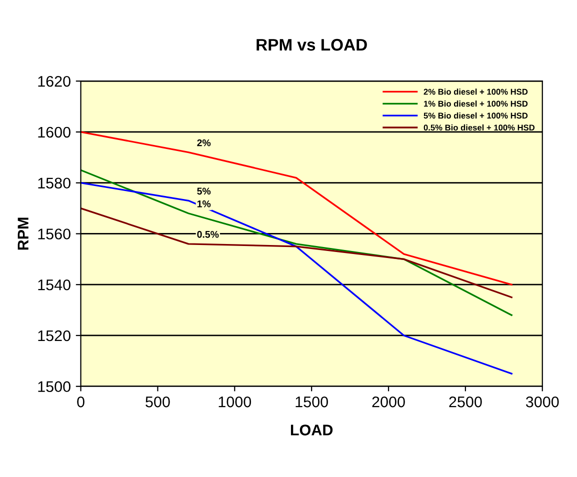 This screenshot has height=477, width=577. I want to click on annotation: 5%, so click(204, 191).